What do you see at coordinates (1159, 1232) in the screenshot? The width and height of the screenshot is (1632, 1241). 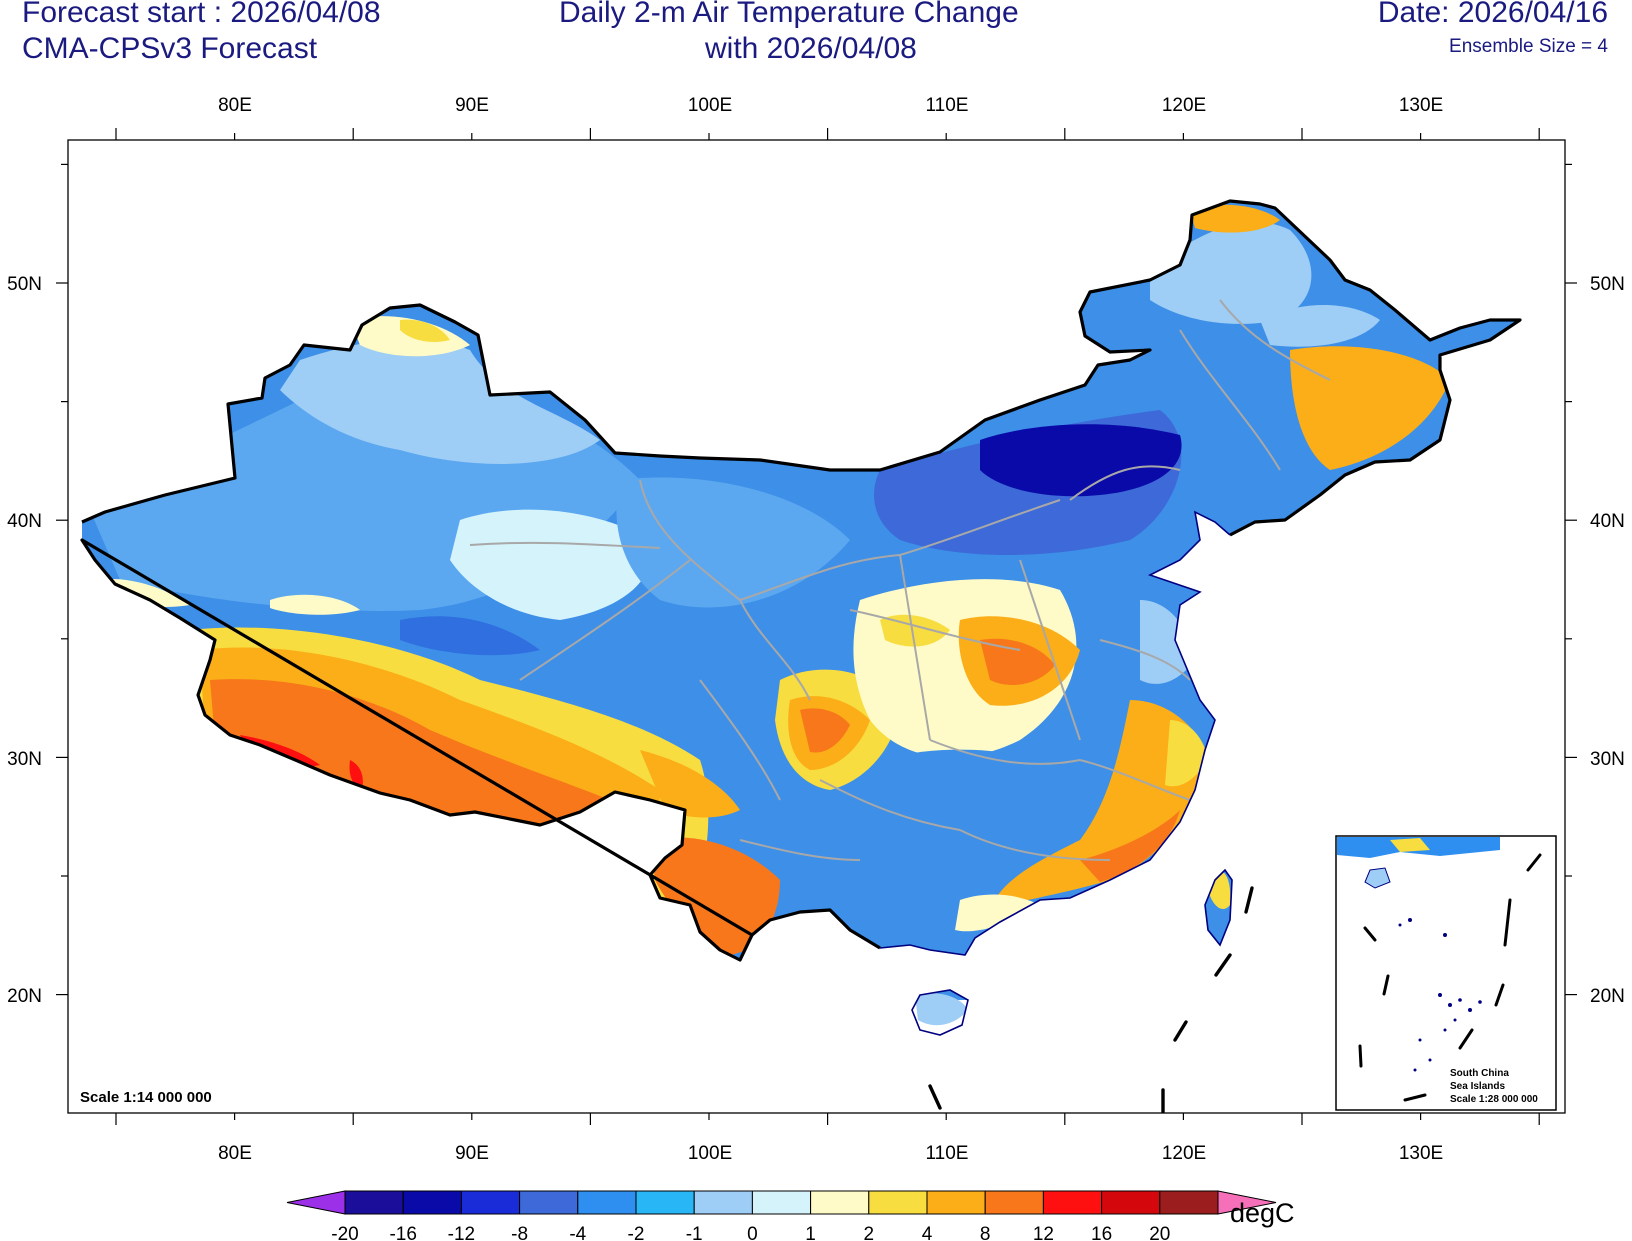 I see `colorbar-tick-label: 20` at bounding box center [1159, 1232].